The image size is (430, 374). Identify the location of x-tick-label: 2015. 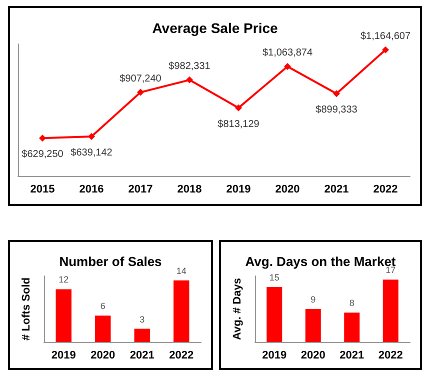
(42, 190).